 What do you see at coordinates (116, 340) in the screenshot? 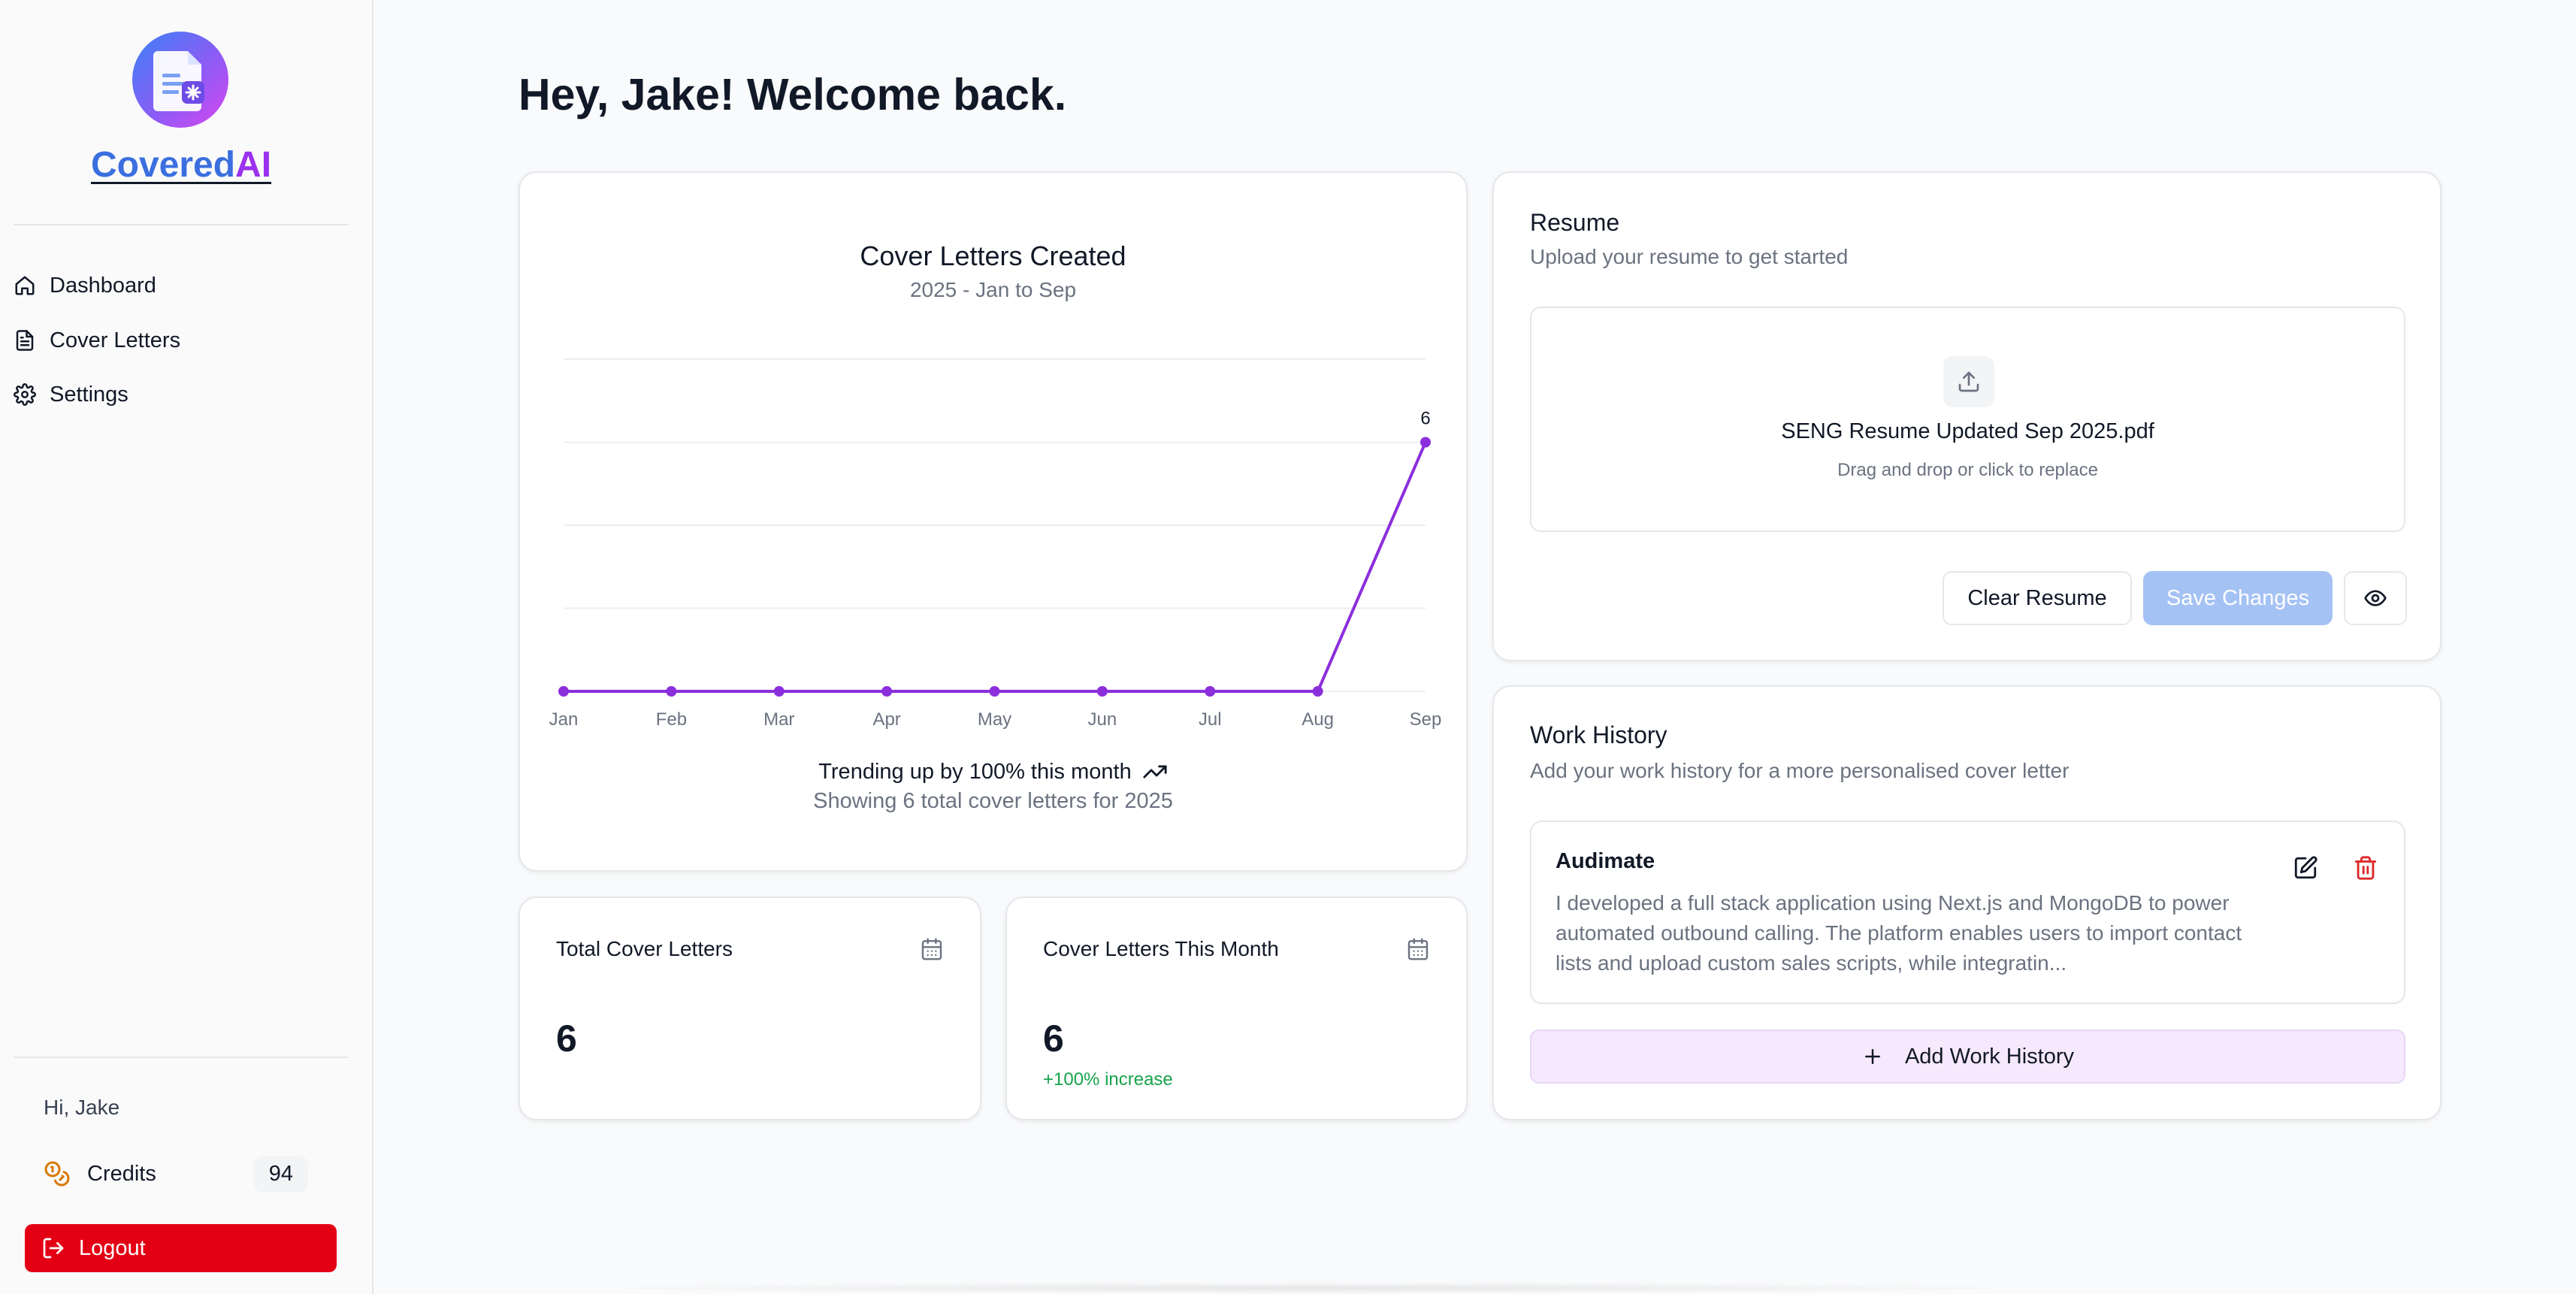
I see `sidebar-item-label: Cover Letters` at bounding box center [116, 340].